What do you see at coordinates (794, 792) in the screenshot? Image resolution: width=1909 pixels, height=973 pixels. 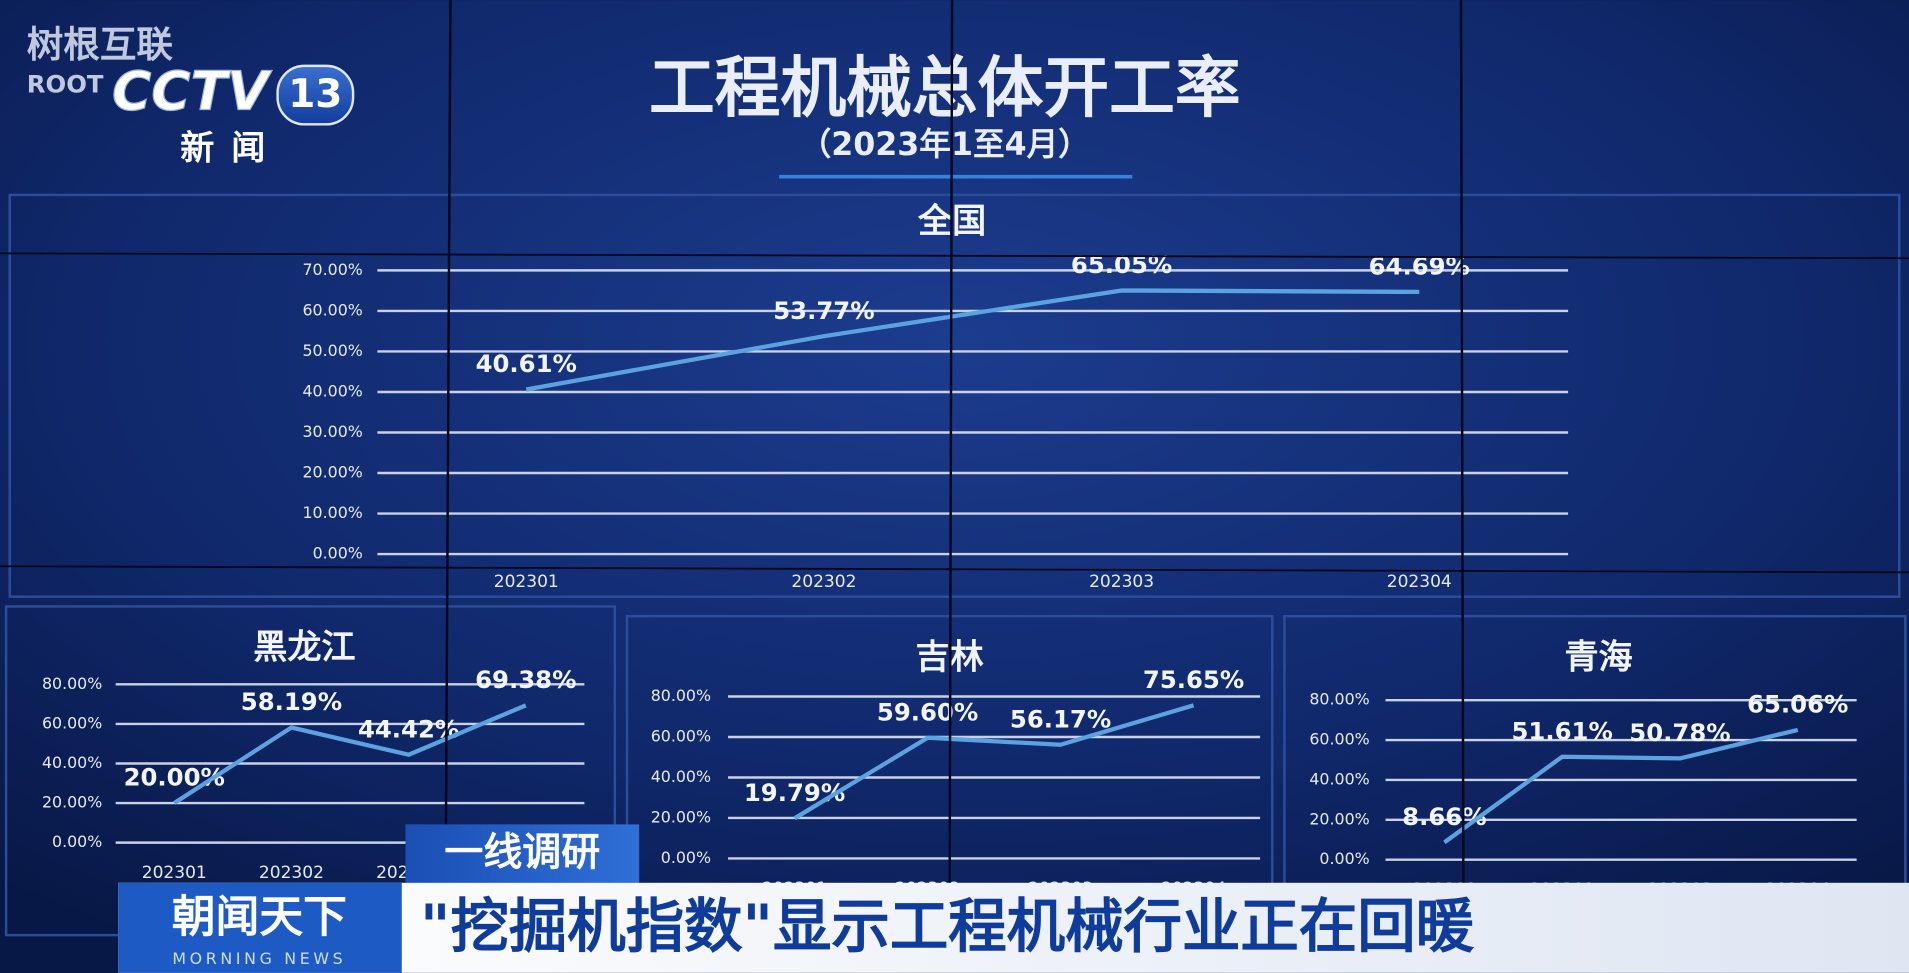 I see `data-label: 19.79%` at bounding box center [794, 792].